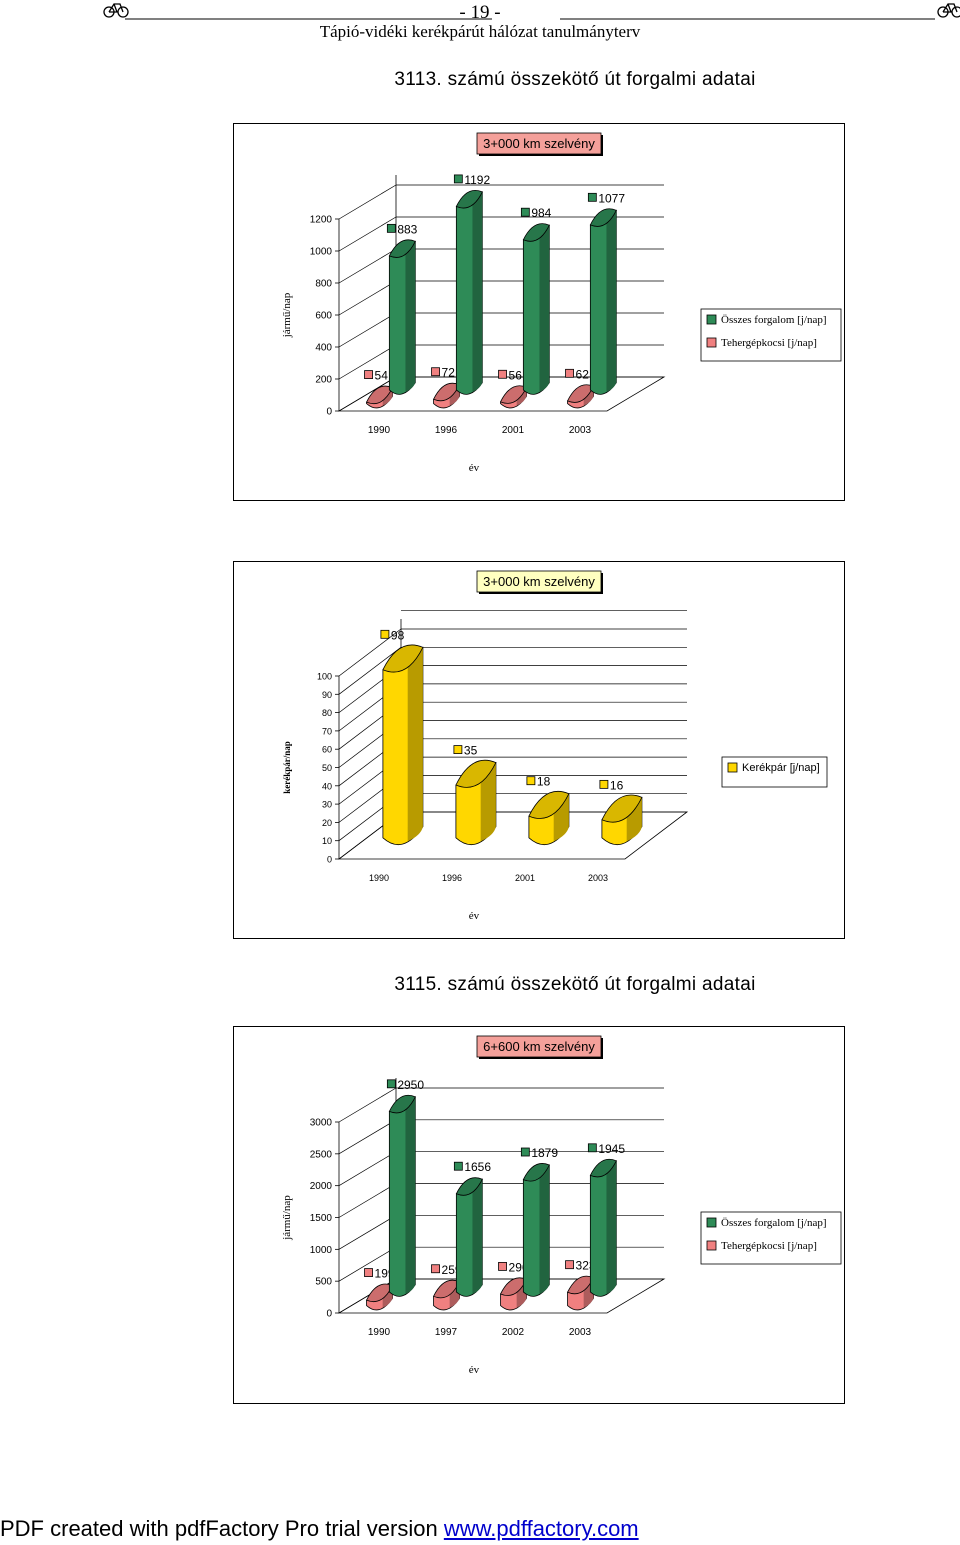 This screenshot has height=1545, width=960. I want to click on bar-primary-1996: 1192, so click(471, 284).